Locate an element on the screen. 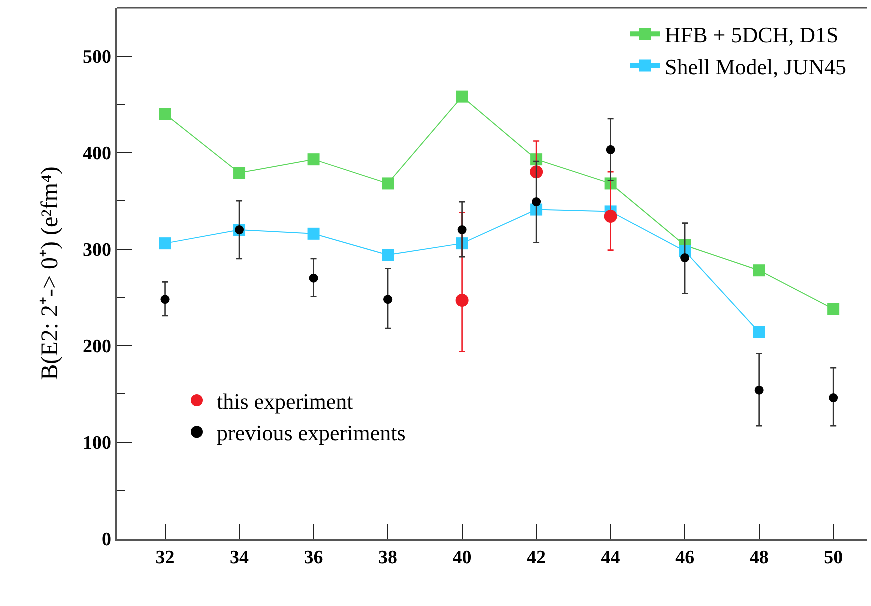 Image resolution: width=871 pixels, height=606 pixels. x-tick-label: 50 is located at coordinates (834, 558).